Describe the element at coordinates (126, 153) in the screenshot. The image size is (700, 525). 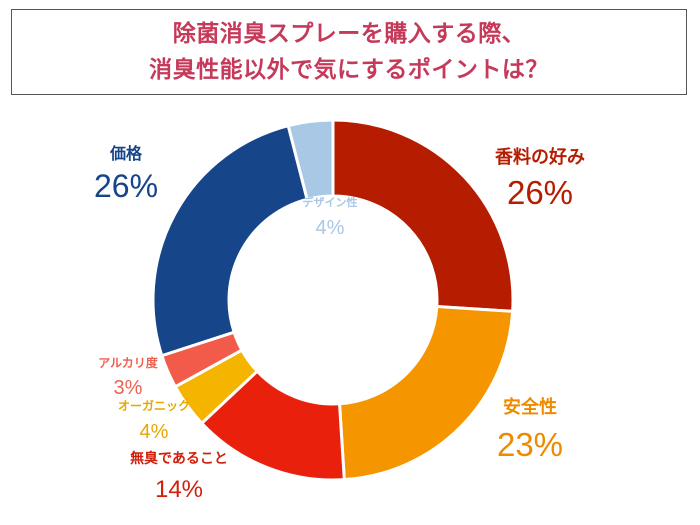
I see `slice-label: 価格` at that location.